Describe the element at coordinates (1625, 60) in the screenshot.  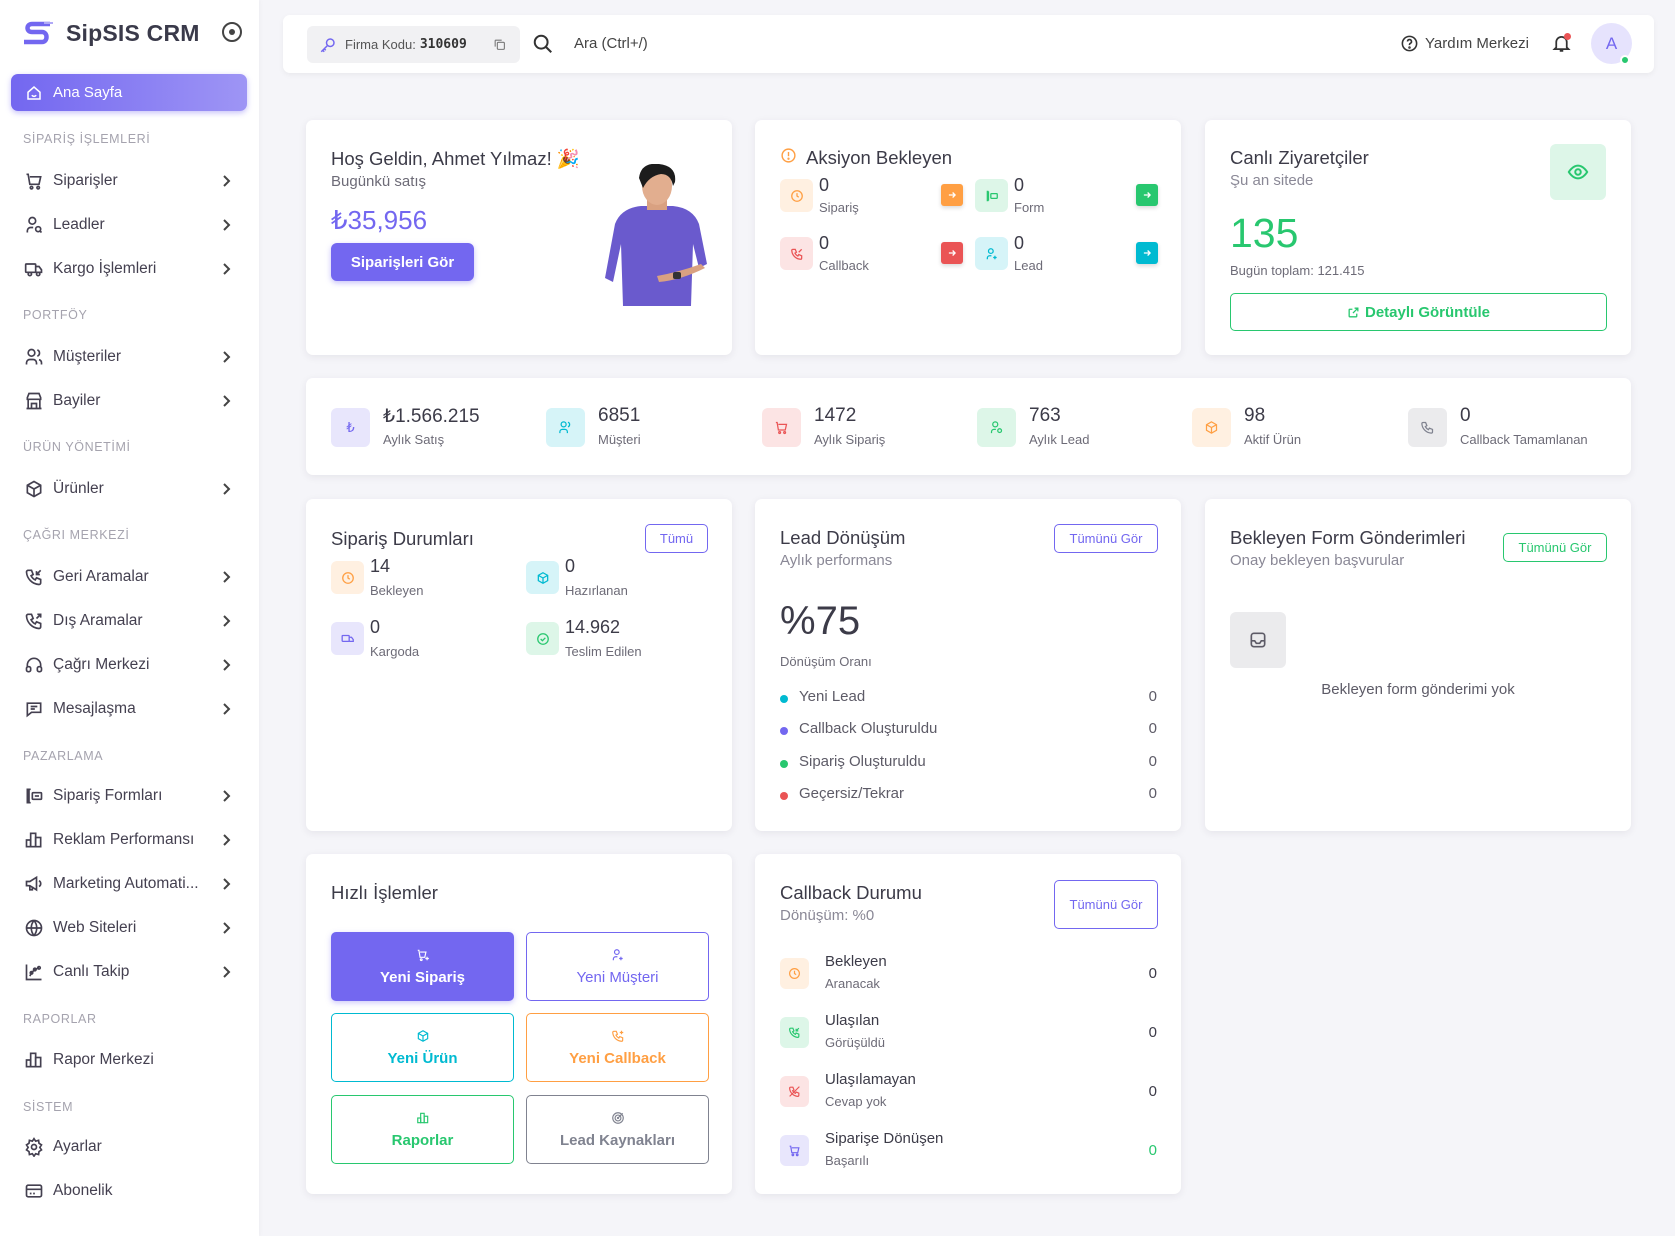
I see `online-status-dot` at that location.